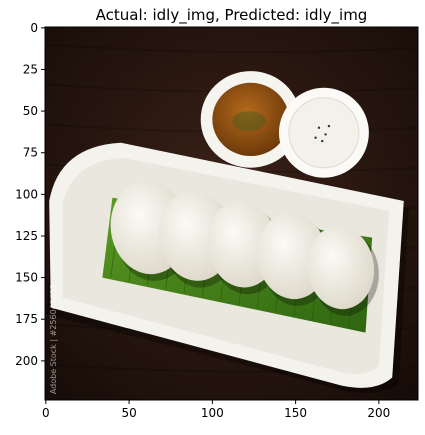 This screenshot has width=425, height=435. Describe the element at coordinates (212, 413) in the screenshot. I see `x-tick-label: 100` at that location.